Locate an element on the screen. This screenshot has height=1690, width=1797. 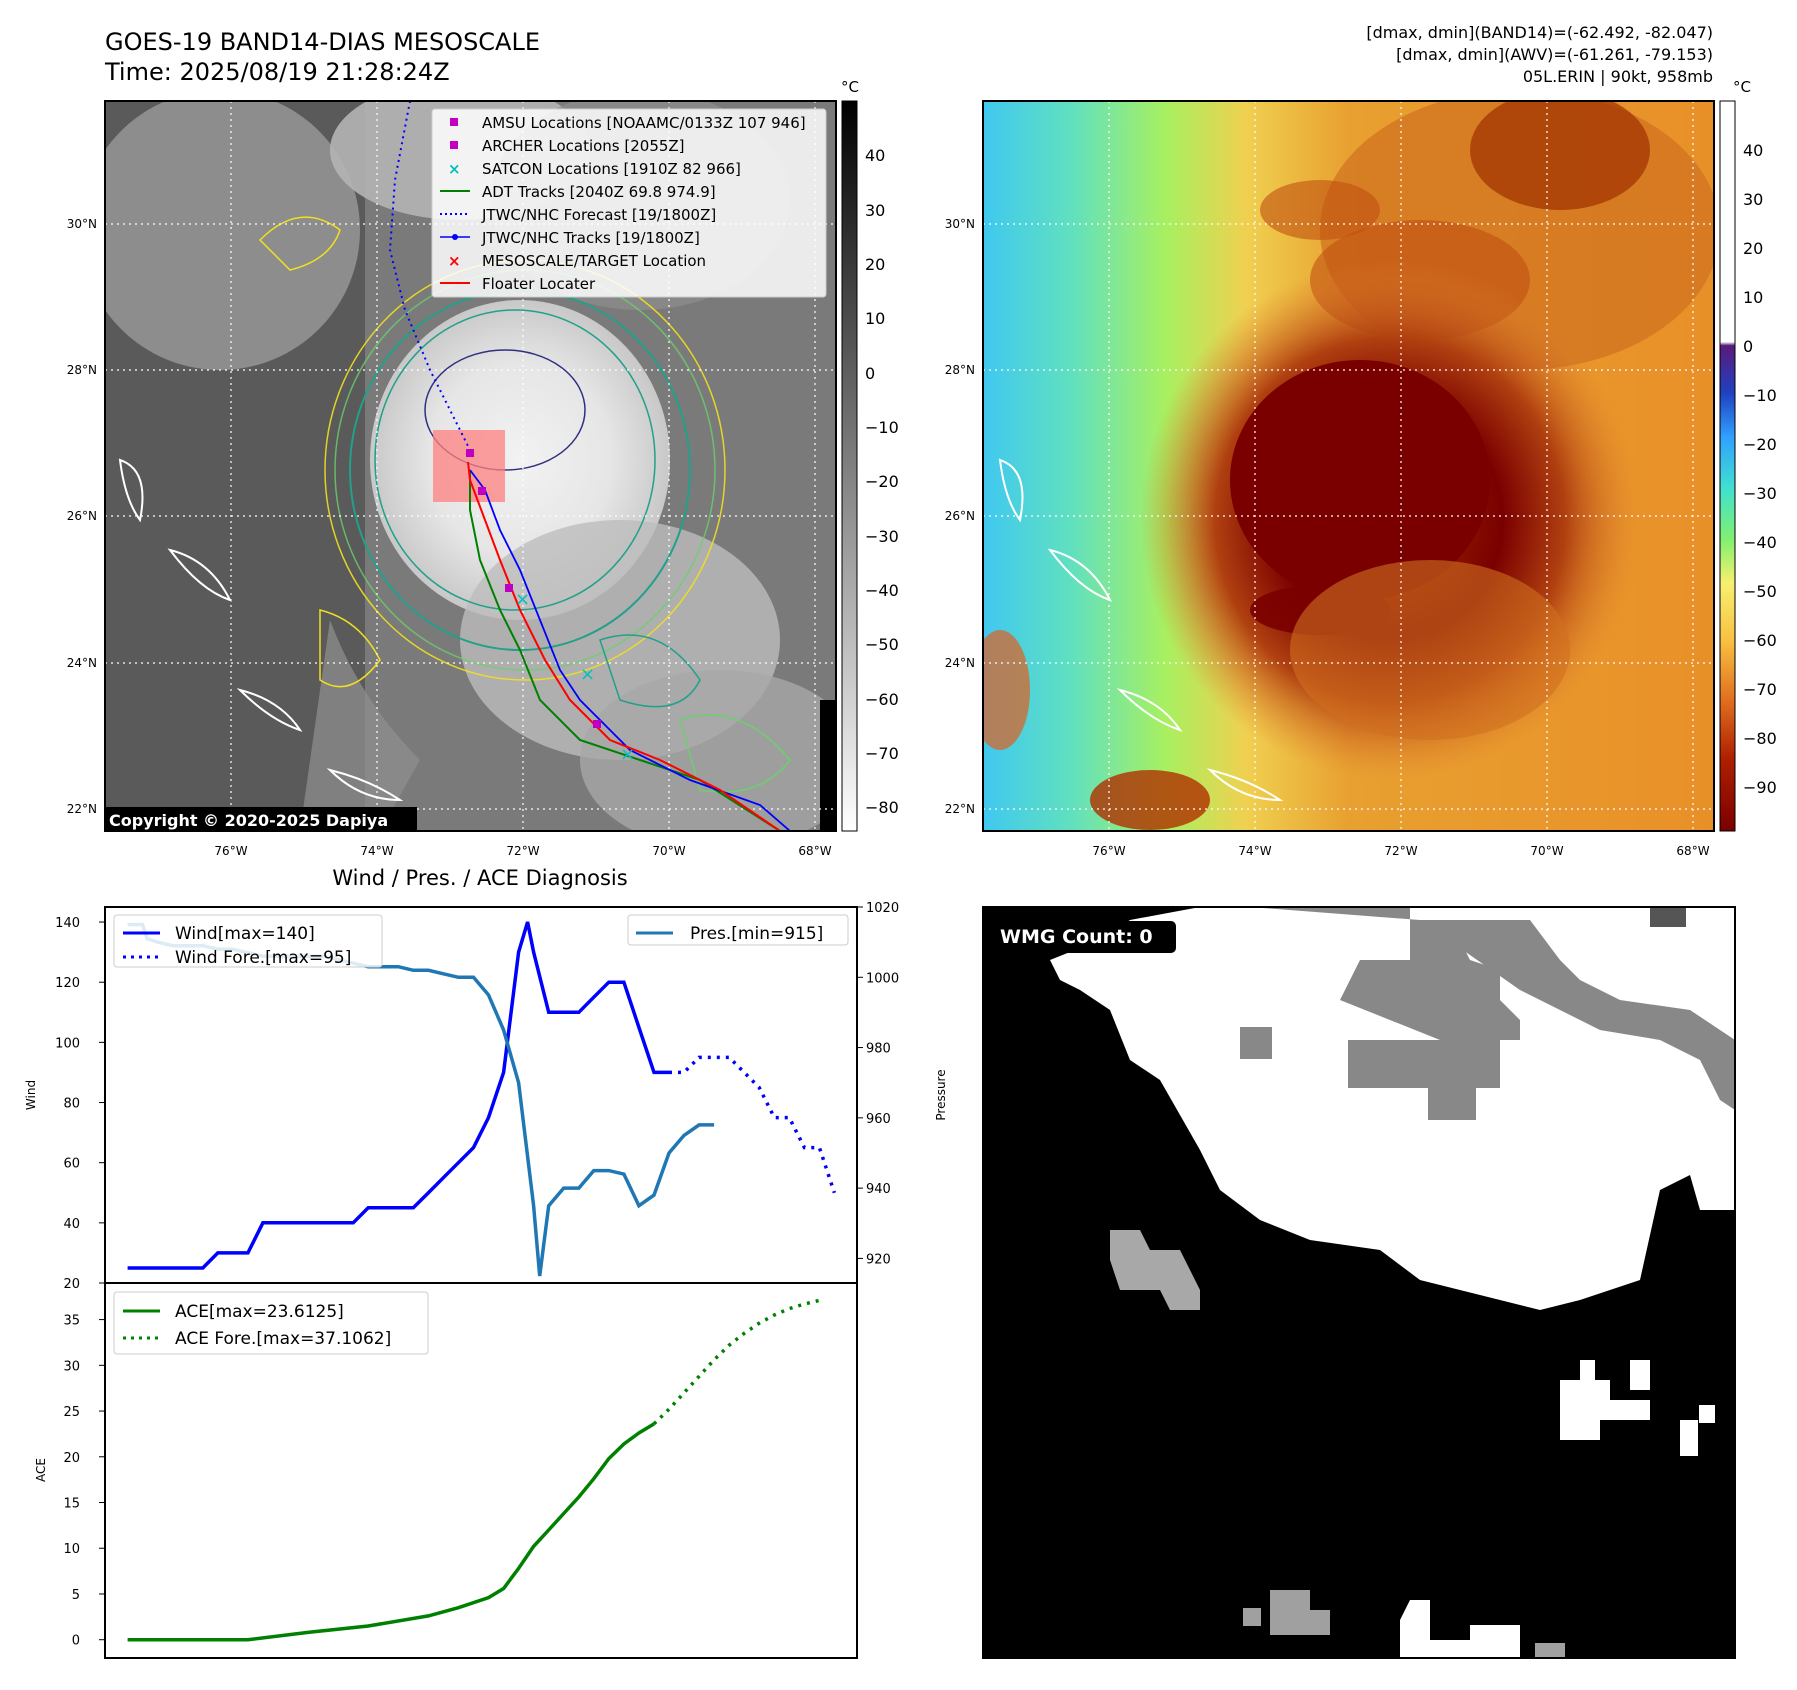
pressure-legend is located at coordinates (738, 930).